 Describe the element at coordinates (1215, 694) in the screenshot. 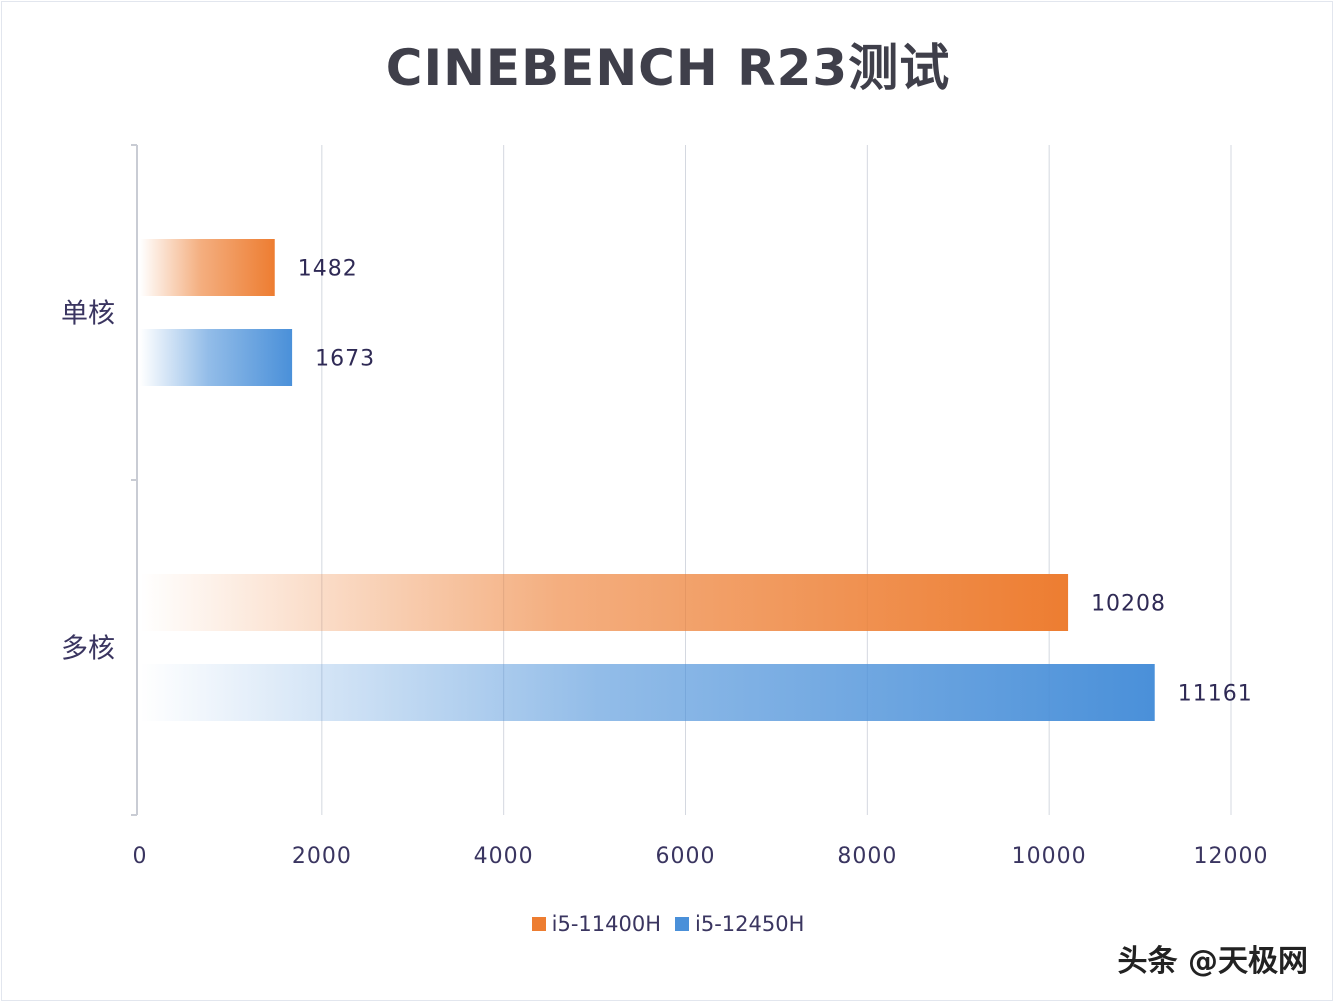

I see `data-label-1-1: 11161` at that location.